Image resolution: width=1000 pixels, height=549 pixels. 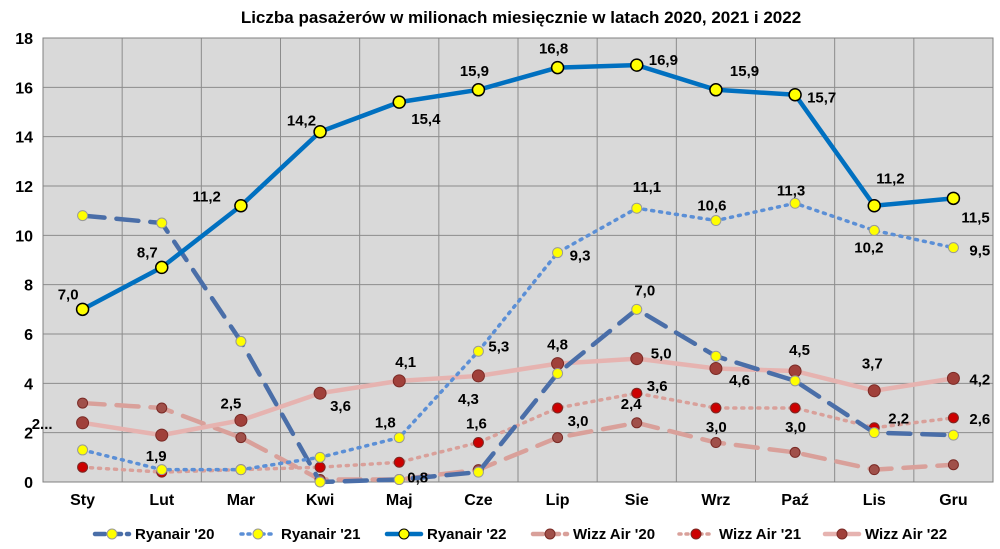 What do you see at coordinates (230, 403) in the screenshot?
I see `data-label: 2,5` at bounding box center [230, 403].